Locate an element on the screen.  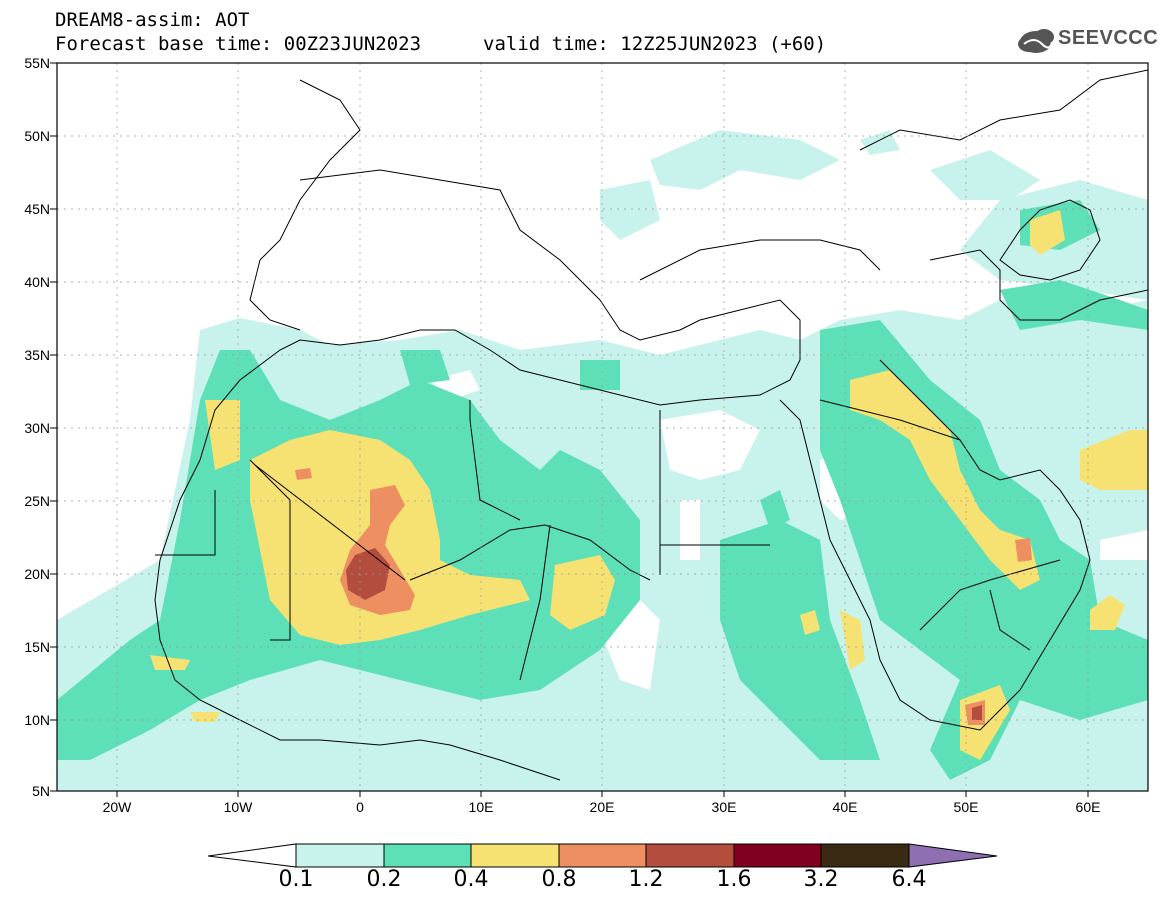
lon-label: 20E is located at coordinates (602, 807).